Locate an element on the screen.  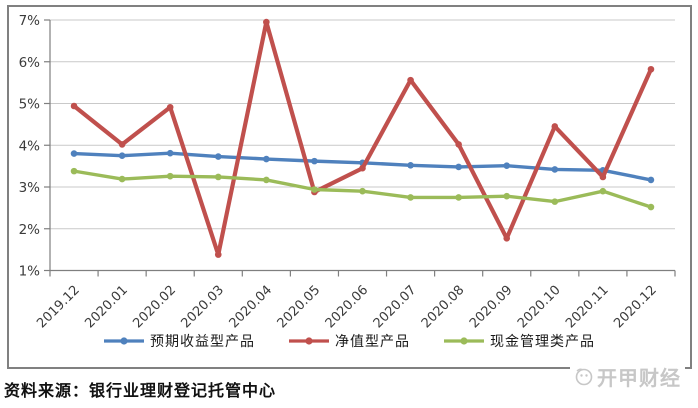
x-tick-label: 2020.01 is located at coordinates (106, 307).